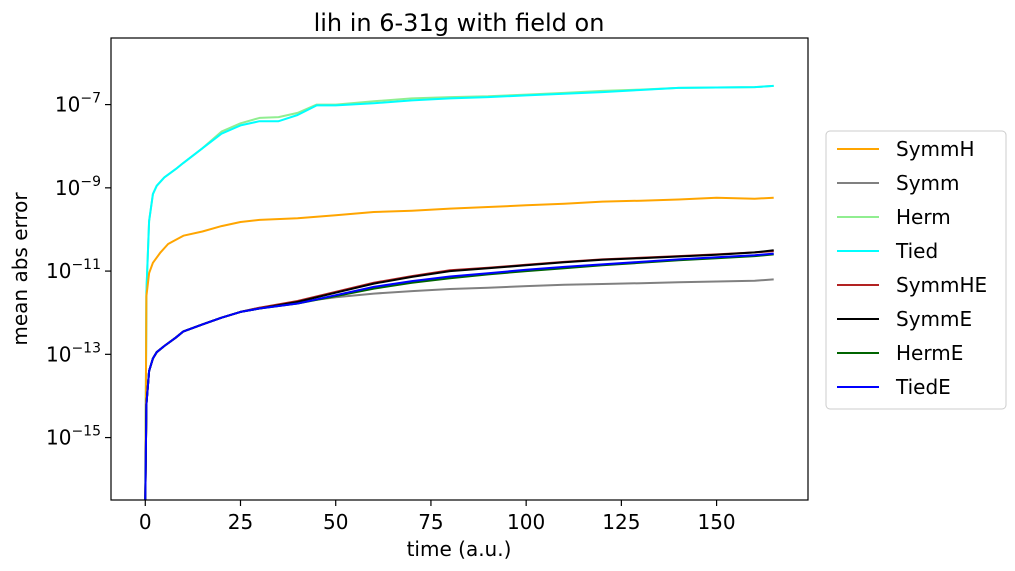 The height and width of the screenshot is (571, 1015). Describe the element at coordinates (894, 217) in the screenshot. I see `legend-item-herm: Herm` at that location.